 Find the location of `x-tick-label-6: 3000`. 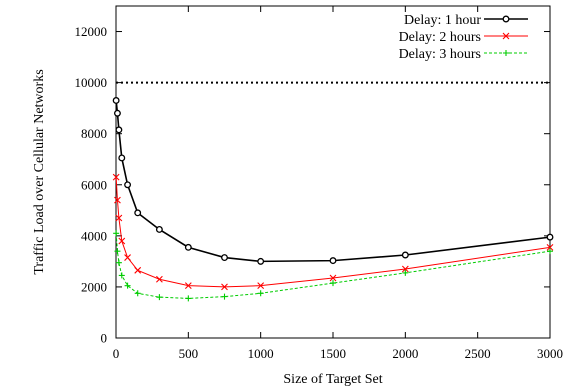

x-tick-label-6: 3000 is located at coordinates (550, 353).